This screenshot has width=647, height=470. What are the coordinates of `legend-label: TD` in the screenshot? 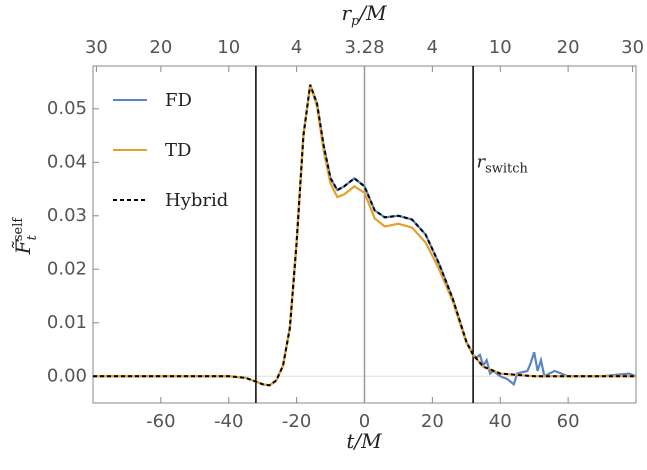 It's located at (178, 150).